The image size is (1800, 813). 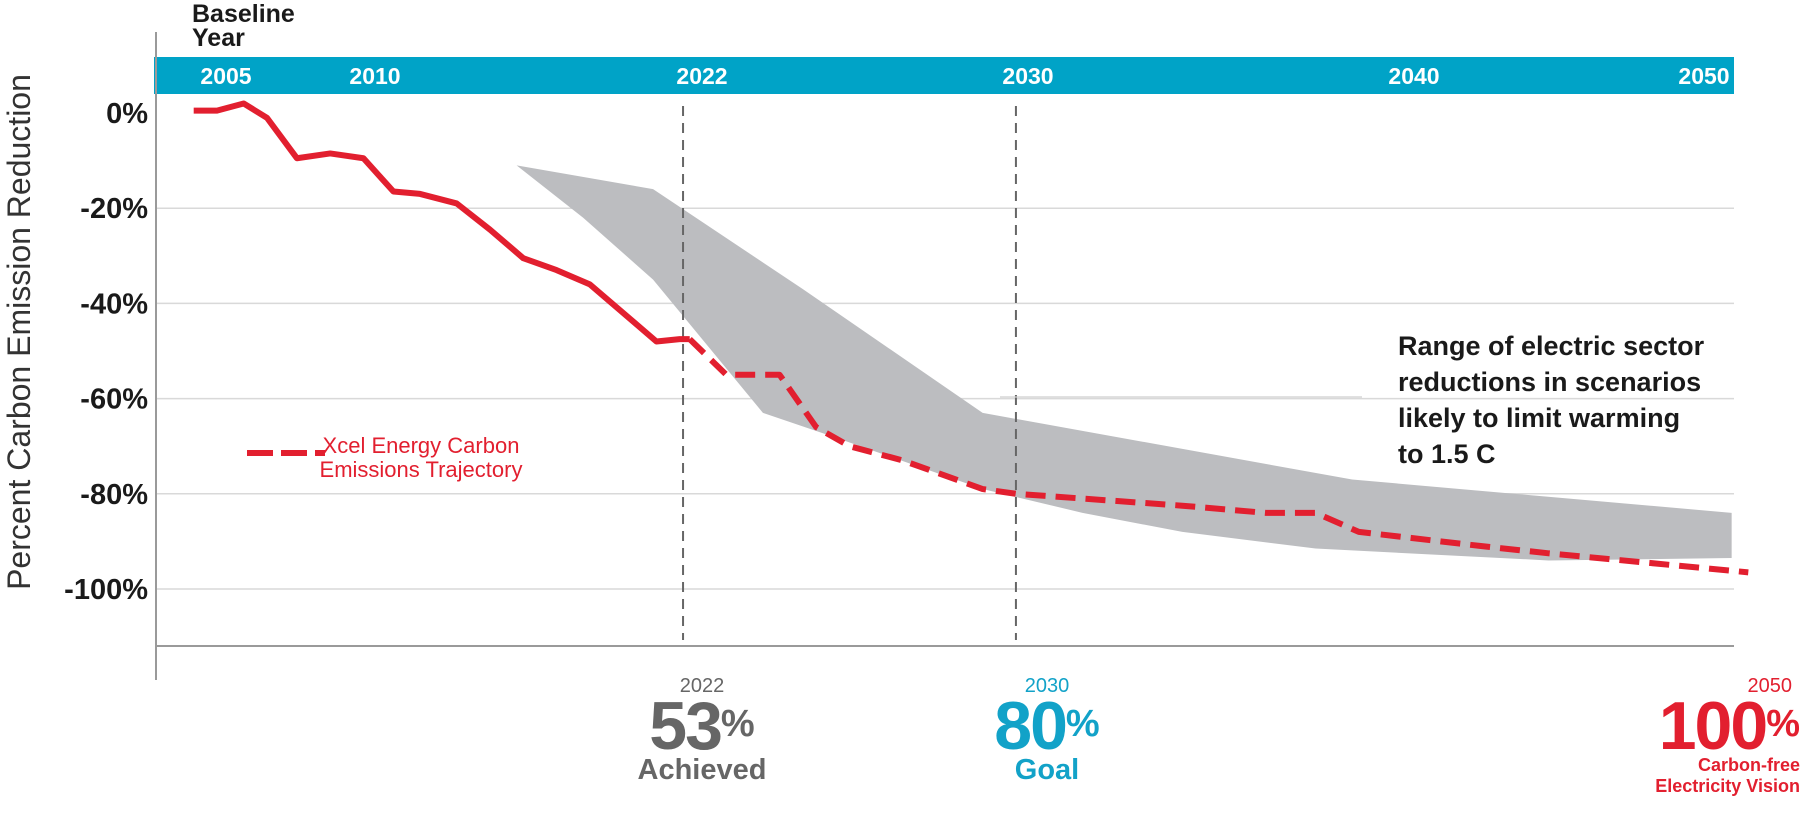 I want to click on x-axis-band, so click(x=944, y=75).